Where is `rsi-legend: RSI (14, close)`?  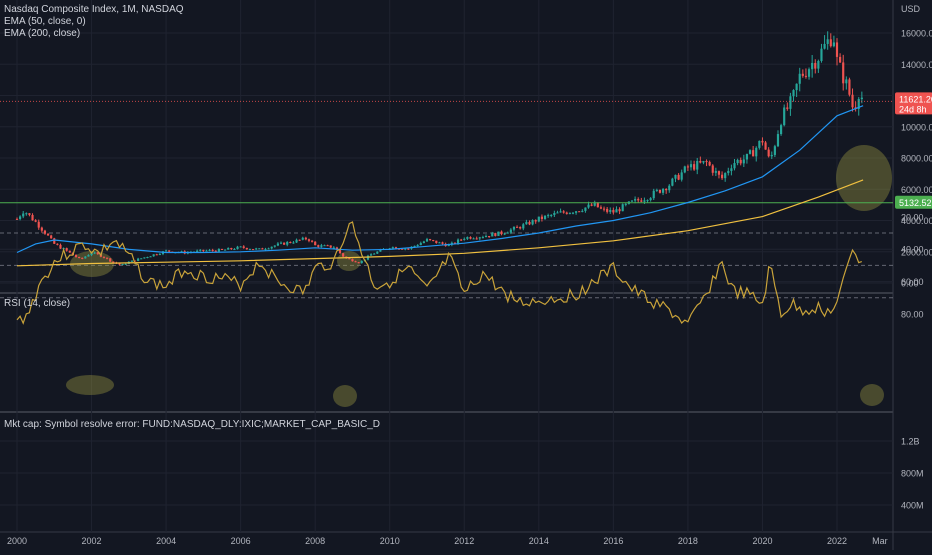 rsi-legend: RSI (14, close) is located at coordinates (37, 303).